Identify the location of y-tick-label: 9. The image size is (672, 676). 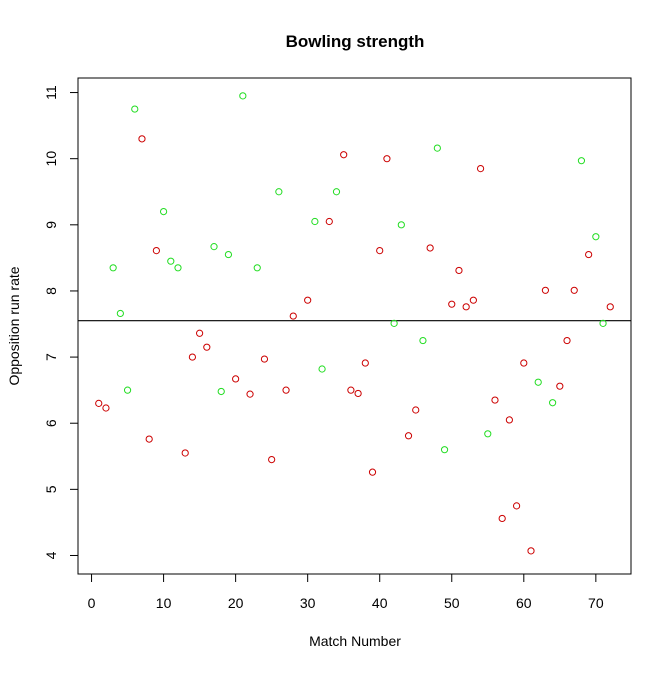
(51, 225).